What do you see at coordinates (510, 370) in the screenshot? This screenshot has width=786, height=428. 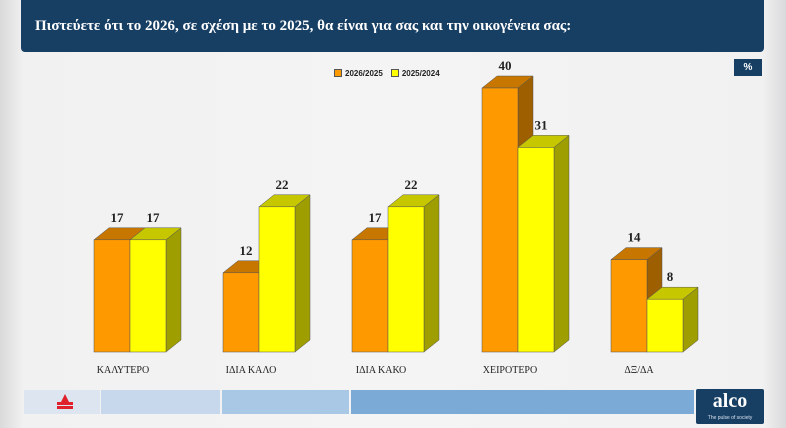 I see `category-label: ΧΕΙΡΟΤΕΡΟ` at bounding box center [510, 370].